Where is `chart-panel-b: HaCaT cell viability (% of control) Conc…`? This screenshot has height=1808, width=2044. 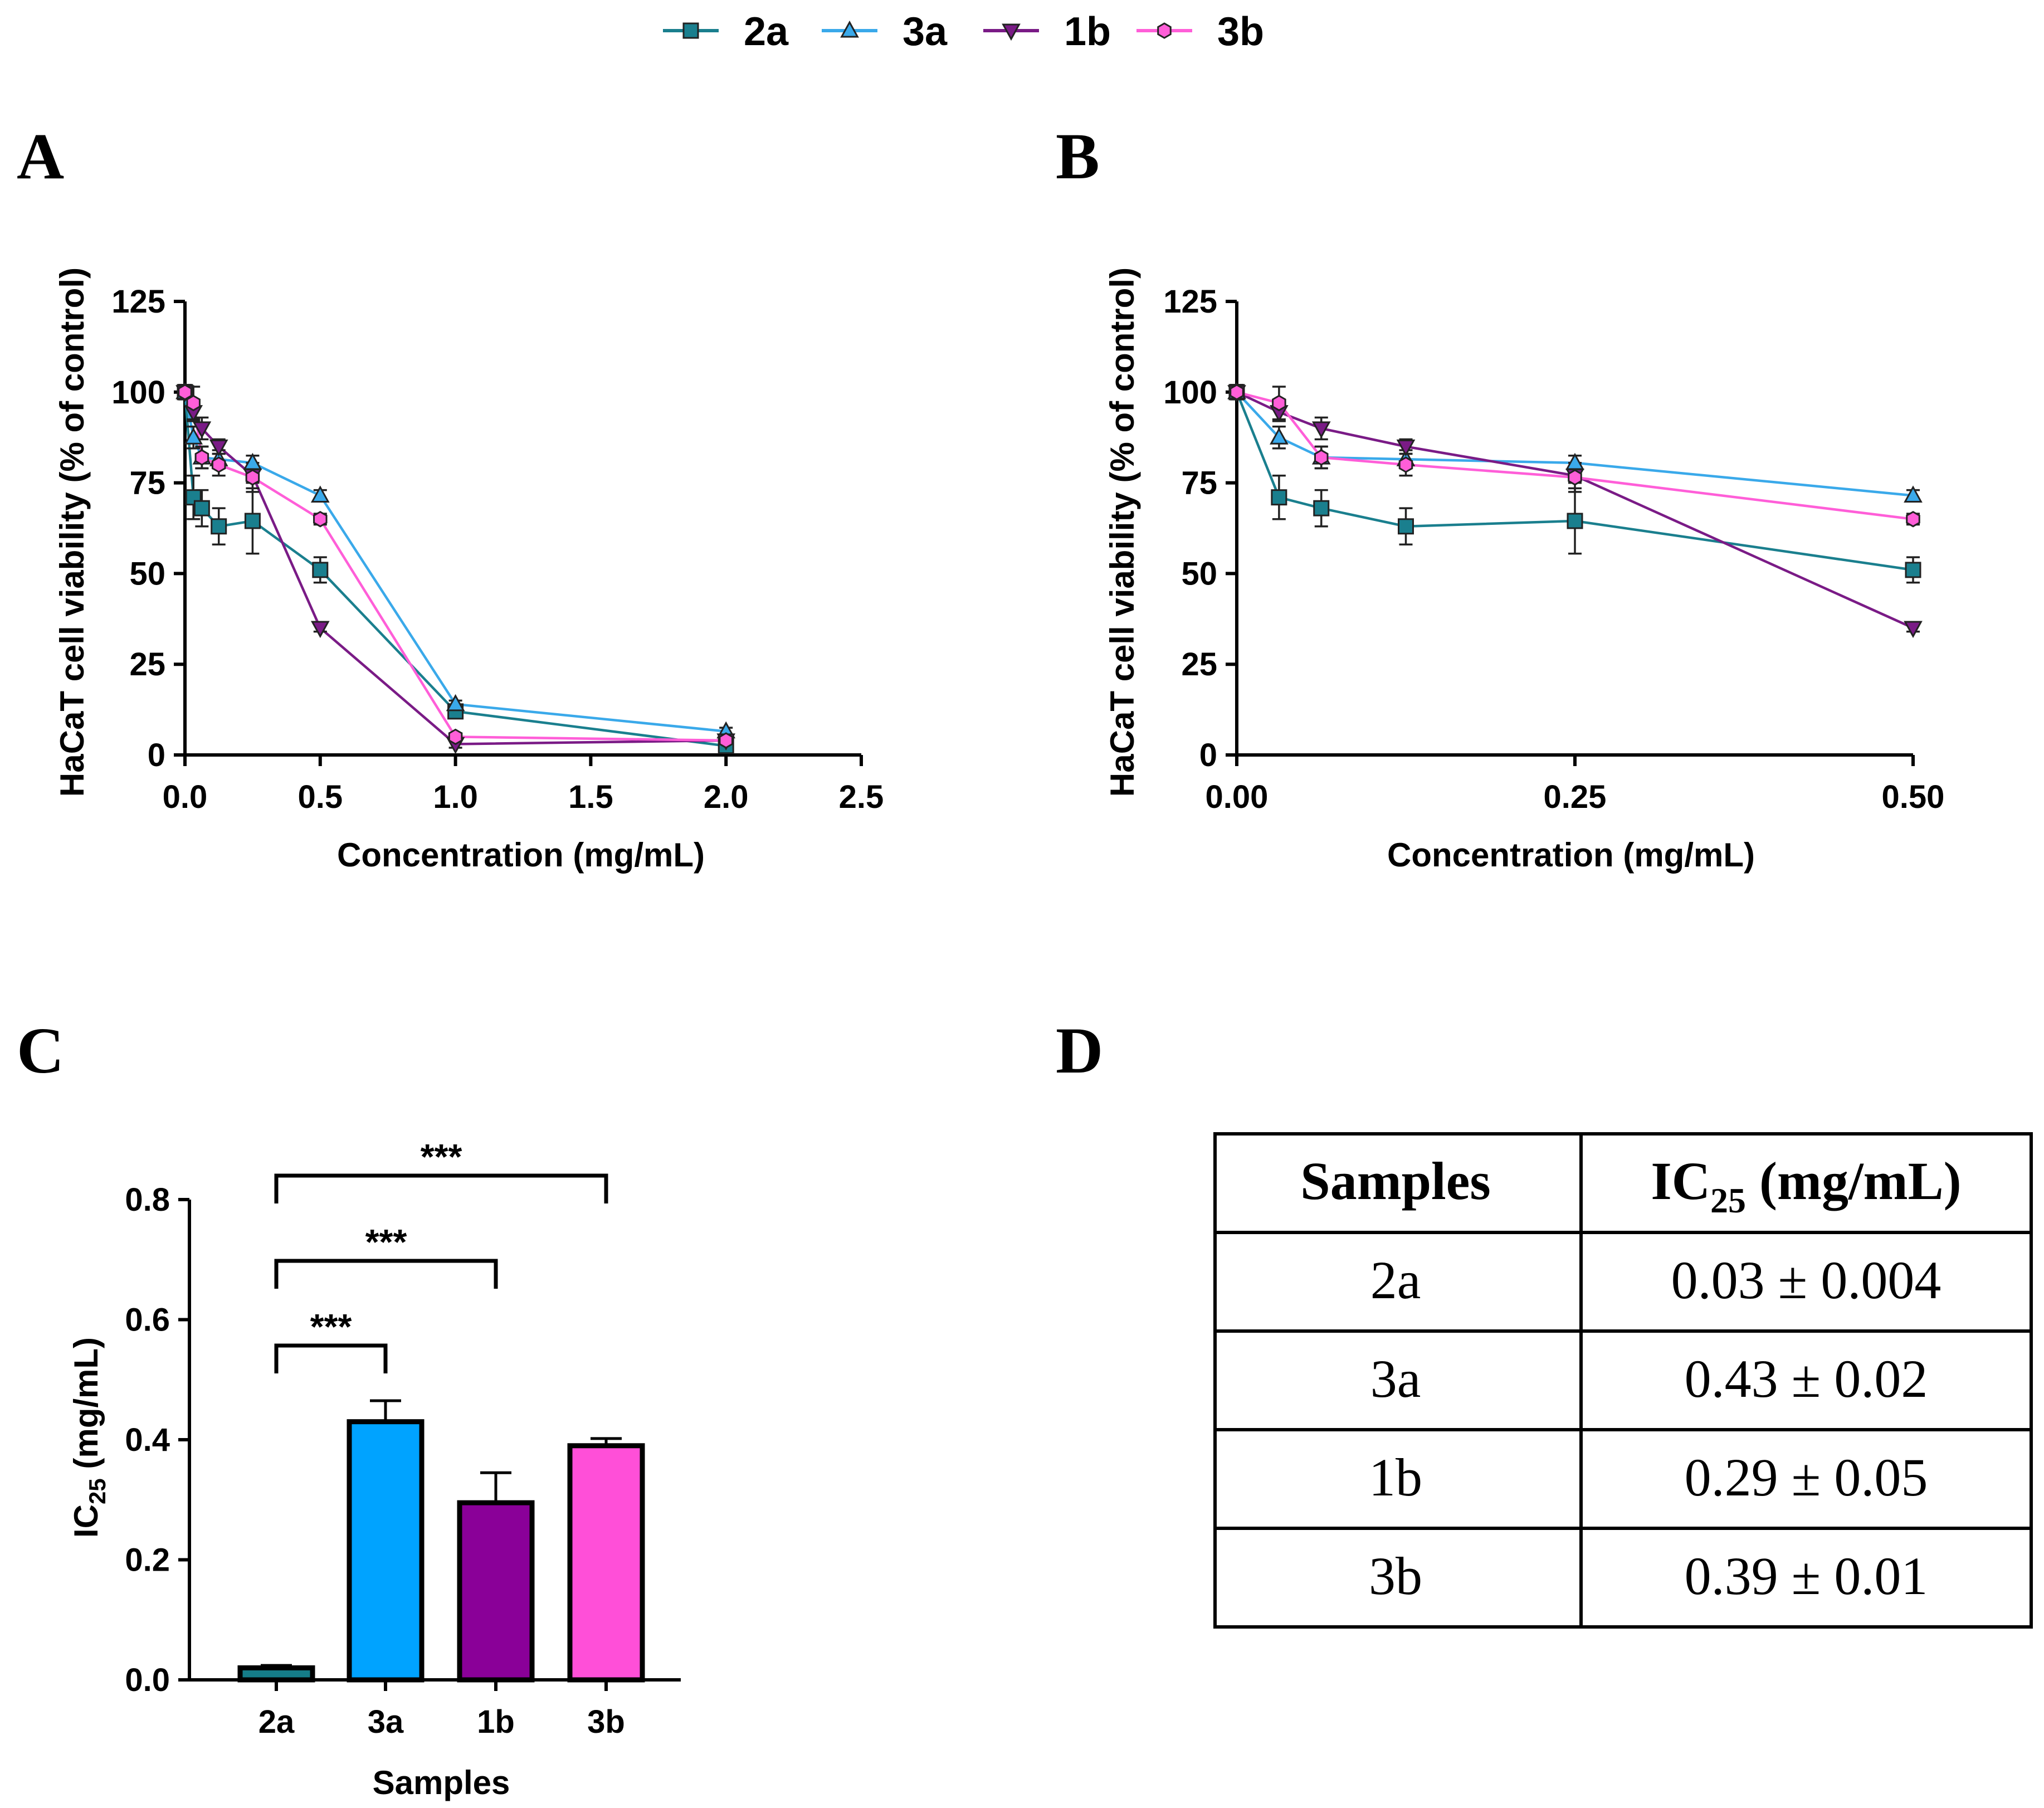 chart-panel-b: HaCaT cell viability (% of control) Conc… is located at coordinates (1524, 570).